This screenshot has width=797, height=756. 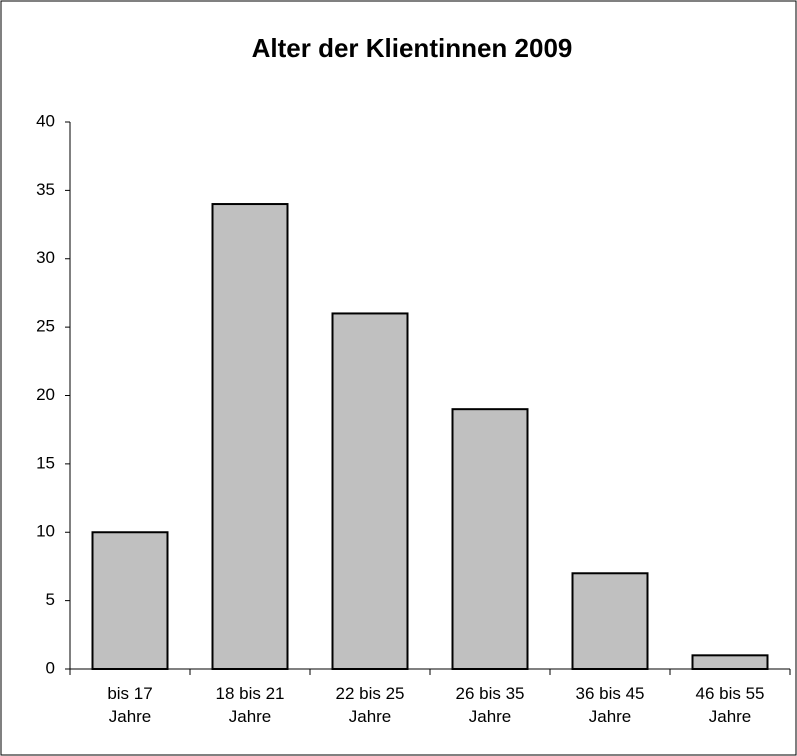 What do you see at coordinates (490, 705) in the screenshot?
I see `x-tick-label: 26 bis 35 Jahre` at bounding box center [490, 705].